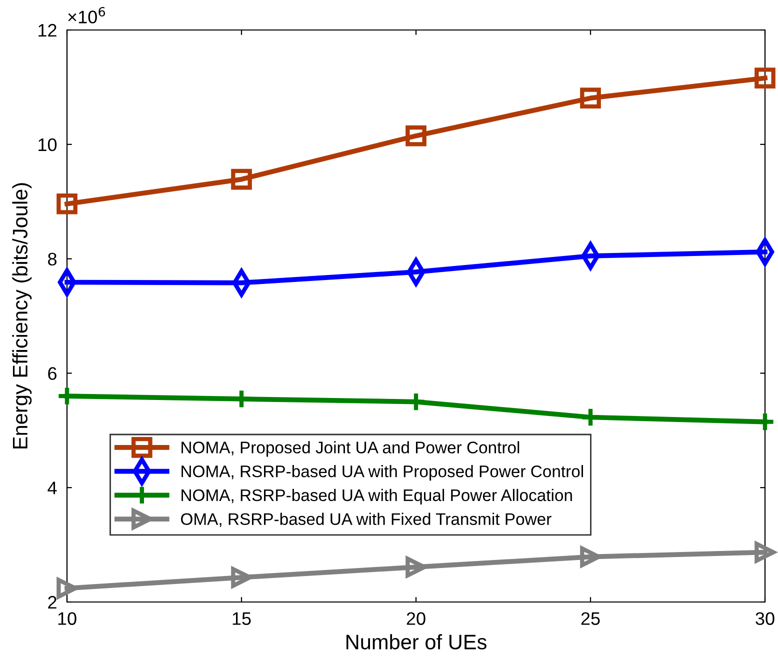 This screenshot has height=670, width=778. Describe the element at coordinates (382, 473) in the screenshot. I see `legend-label: NOMA, RSRP-based UA with Proposed Power Control` at that location.